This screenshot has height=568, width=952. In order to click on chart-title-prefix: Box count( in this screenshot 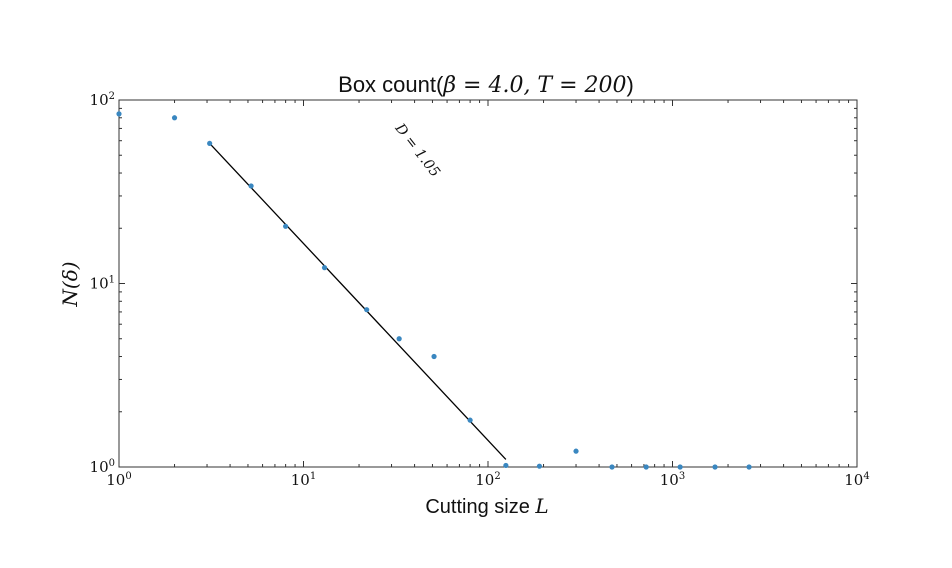, I will do `click(391, 84)`.